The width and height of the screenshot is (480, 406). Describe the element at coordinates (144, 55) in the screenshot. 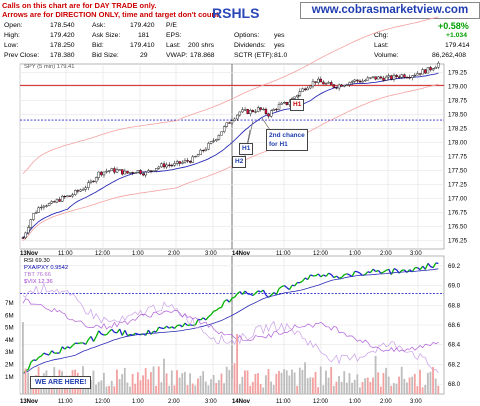

I see `bid-size-value: 29` at that location.